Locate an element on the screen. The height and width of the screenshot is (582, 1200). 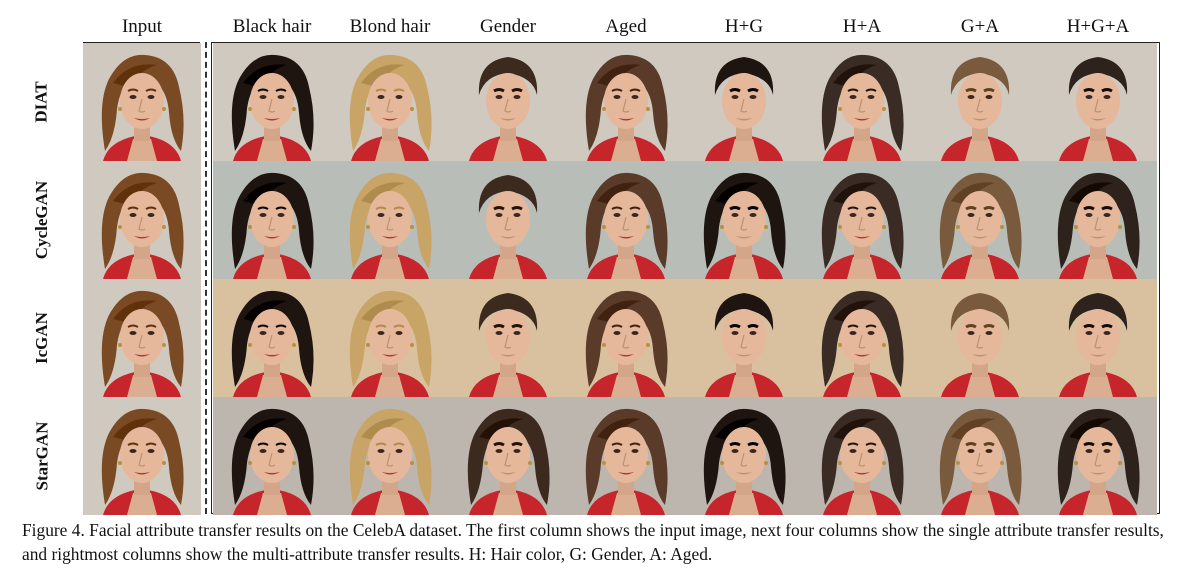
column-header: Aged is located at coordinates (626, 26).